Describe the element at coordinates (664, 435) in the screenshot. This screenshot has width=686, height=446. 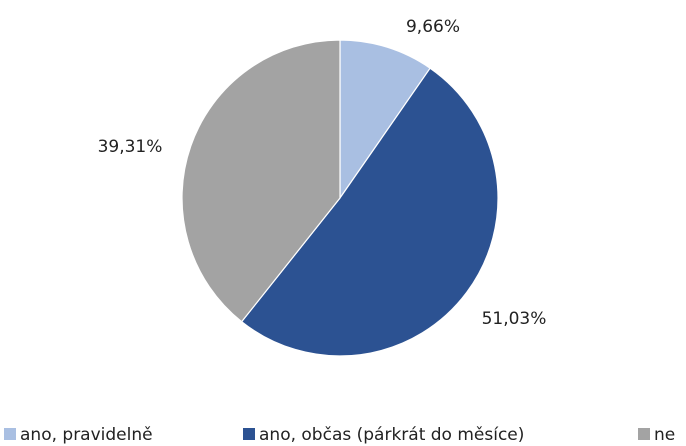
I see `legend-label-ne: ne` at that location.